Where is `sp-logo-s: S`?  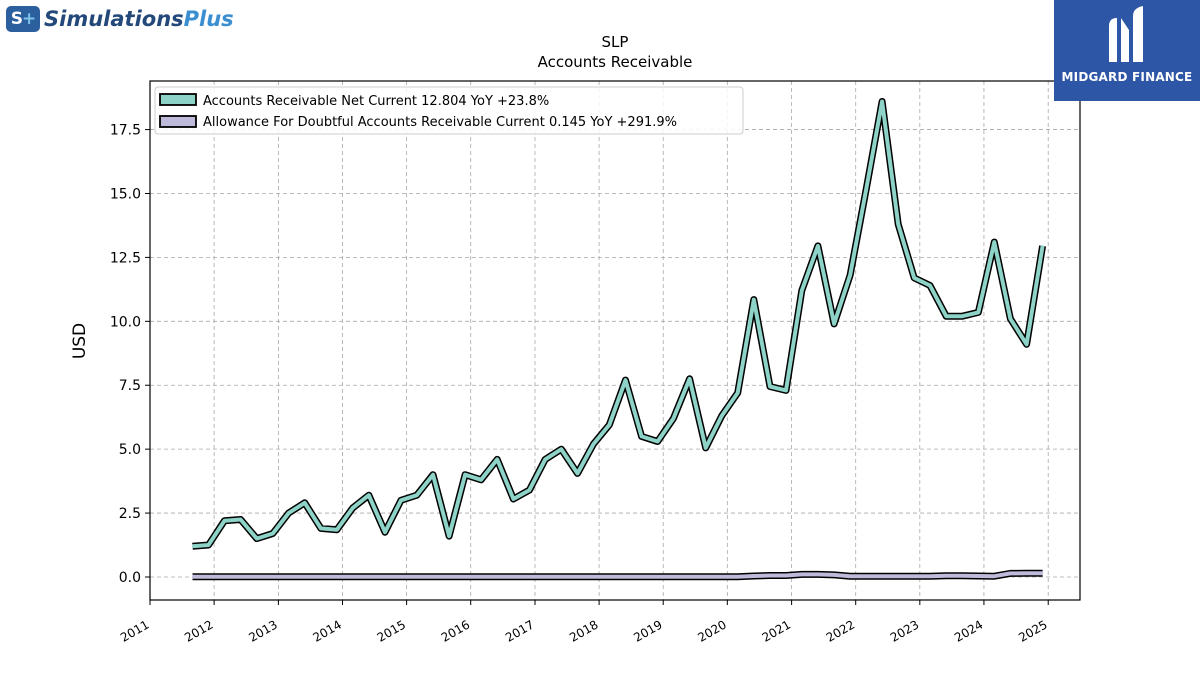
sp-logo-s: S is located at coordinates (16, 19).